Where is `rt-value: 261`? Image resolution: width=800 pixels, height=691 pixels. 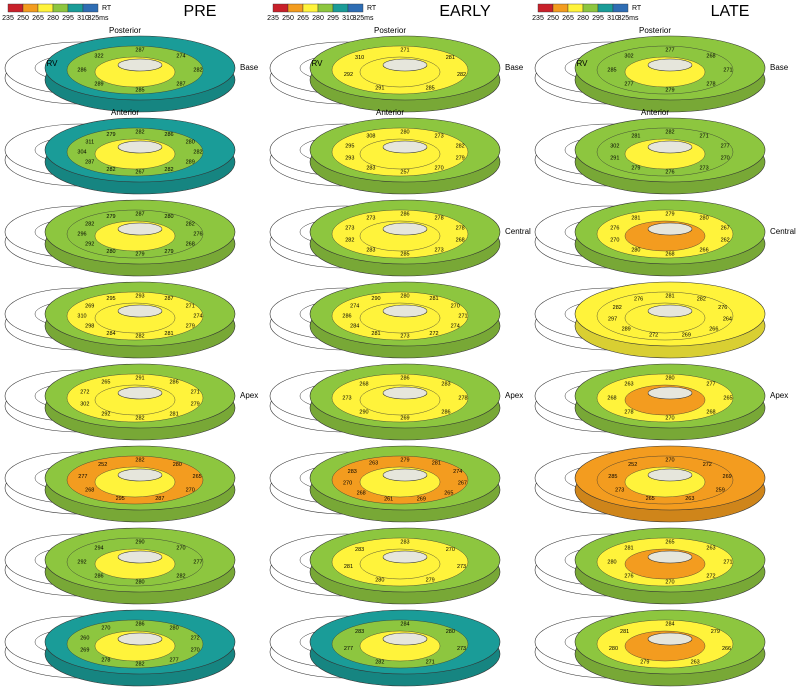
rt-value: 261 is located at coordinates (388, 500).